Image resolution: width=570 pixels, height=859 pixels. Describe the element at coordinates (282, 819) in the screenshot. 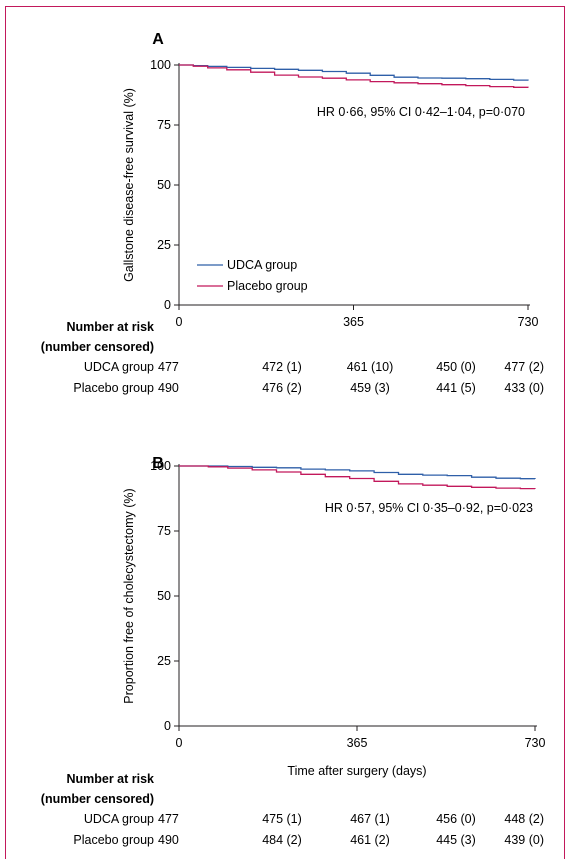

I see `risk-table-cell: 475 (1)` at that location.